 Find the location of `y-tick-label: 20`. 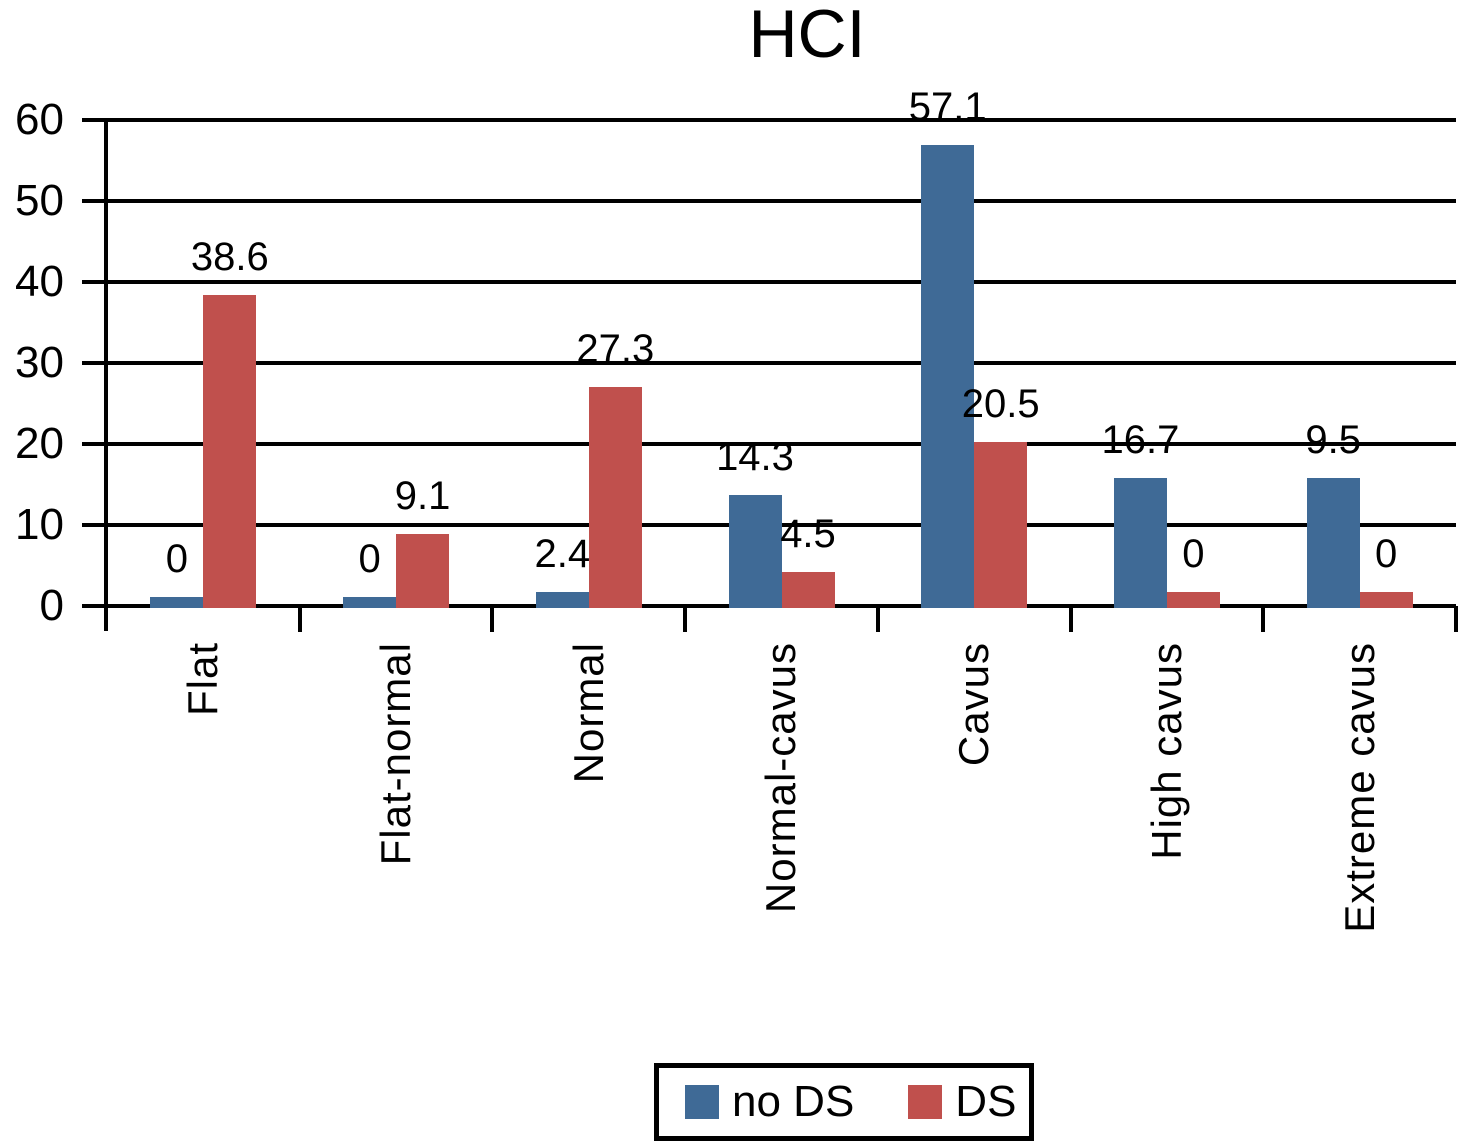

y-tick-label: 20 is located at coordinates (39, 443).